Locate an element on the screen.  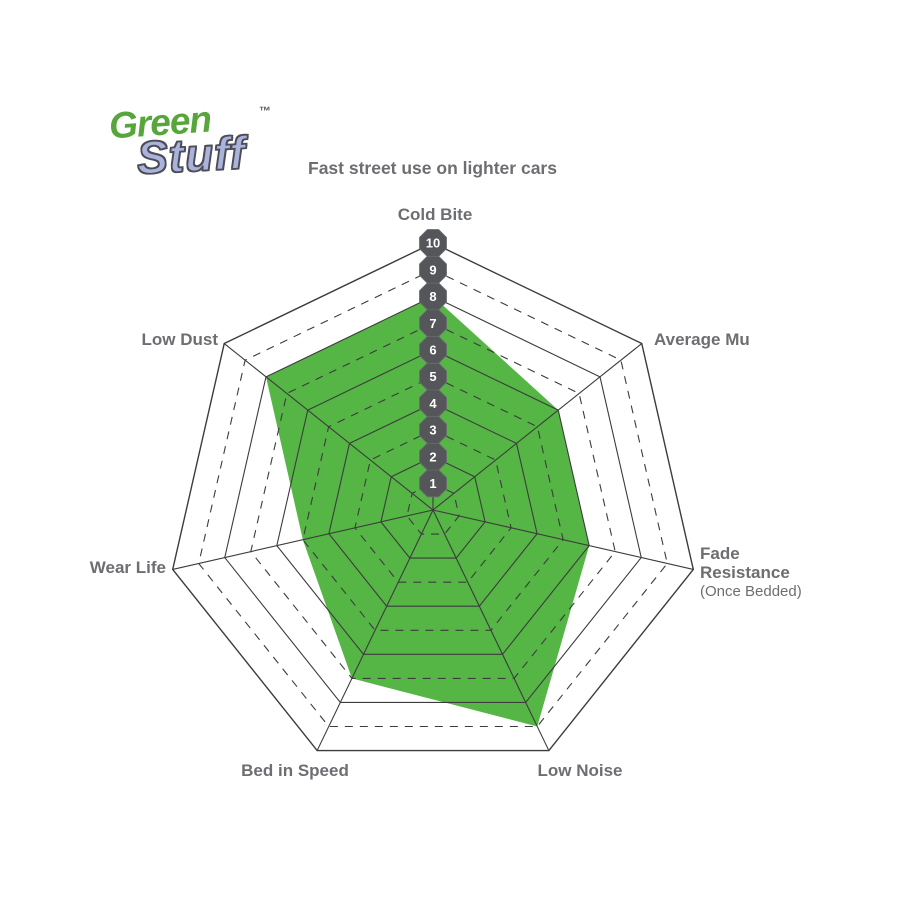
scale-badge-number: 4 is located at coordinates (433, 403).